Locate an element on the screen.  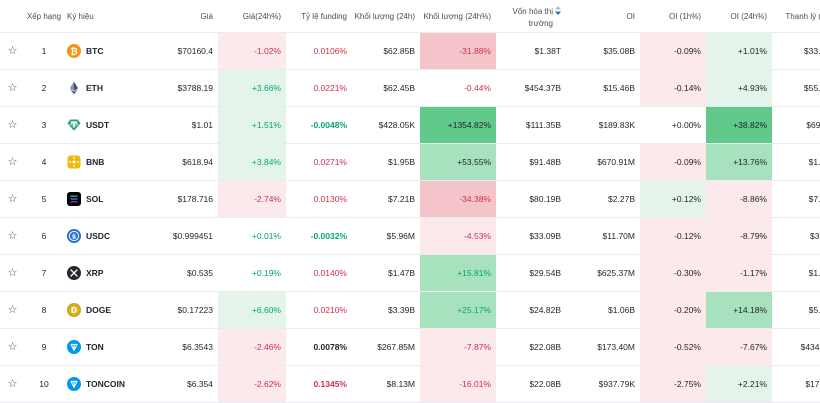
coin-symbol-label: SOL is located at coordinates (95, 199).